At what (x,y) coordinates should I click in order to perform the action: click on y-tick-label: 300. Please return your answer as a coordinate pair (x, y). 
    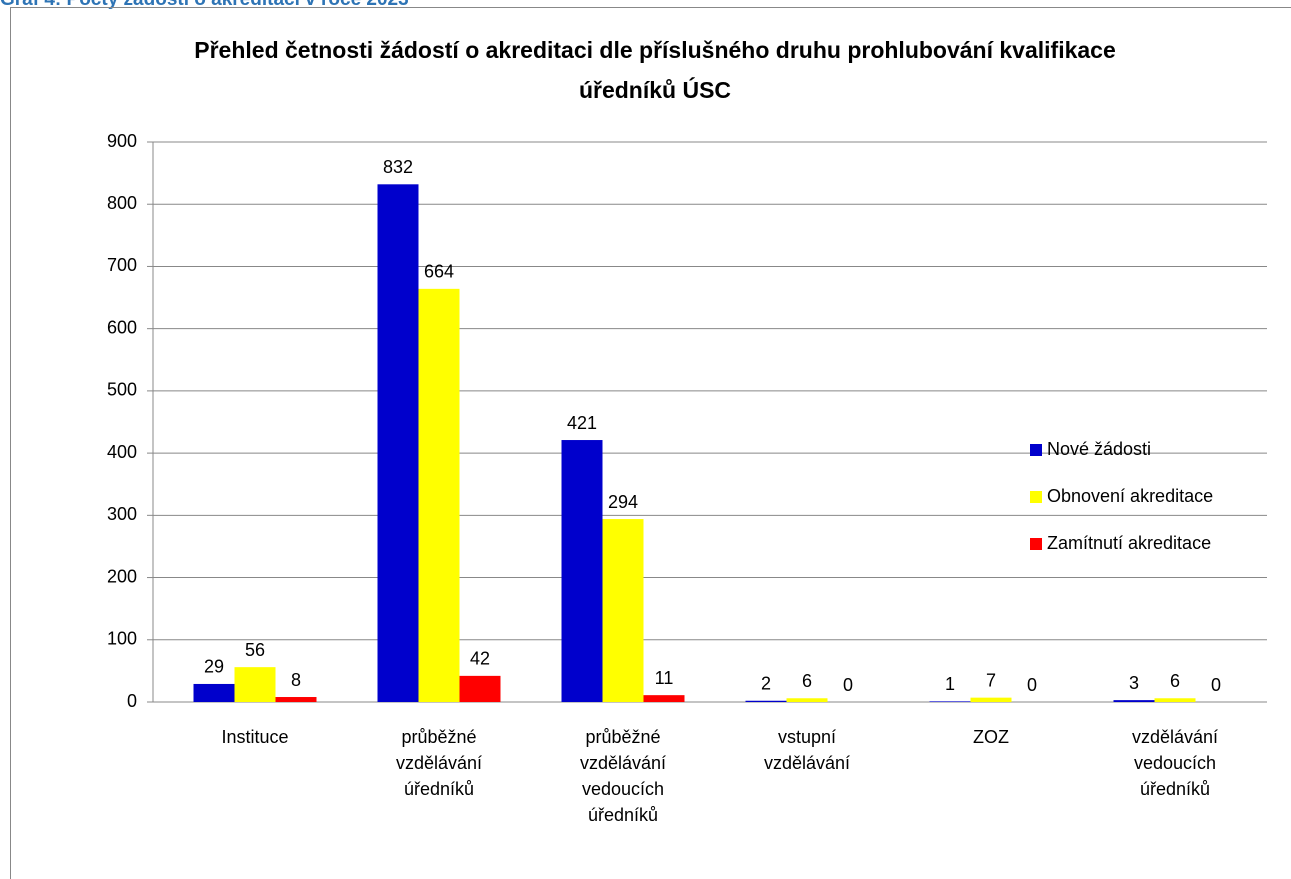
    Looking at the image, I should click on (122, 514).